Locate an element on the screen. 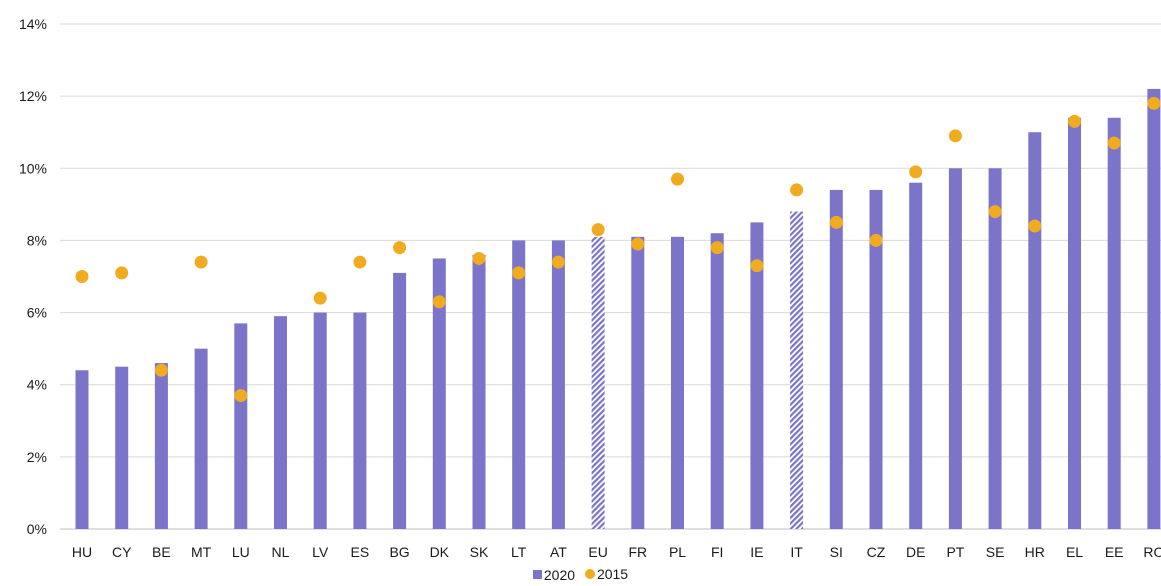  x-tick-label-sk: SK is located at coordinates (479, 552).